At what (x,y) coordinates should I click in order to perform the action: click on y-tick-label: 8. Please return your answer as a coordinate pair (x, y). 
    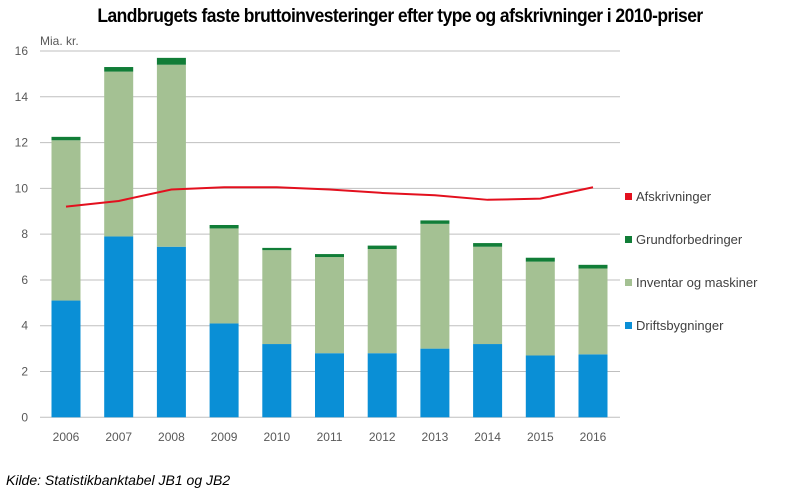
    Looking at the image, I should click on (24, 234).